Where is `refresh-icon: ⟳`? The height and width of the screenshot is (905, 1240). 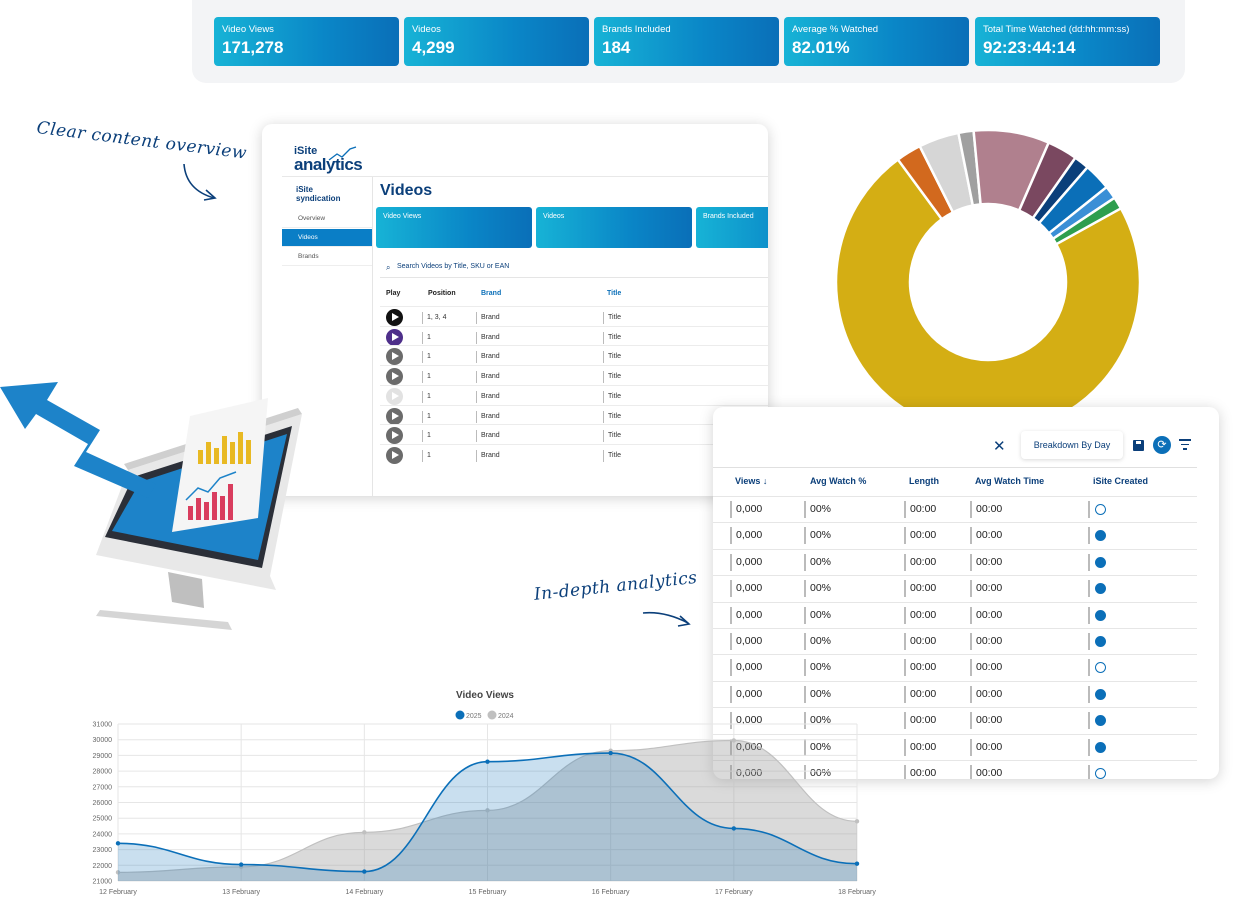 refresh-icon: ⟳ is located at coordinates (1162, 445).